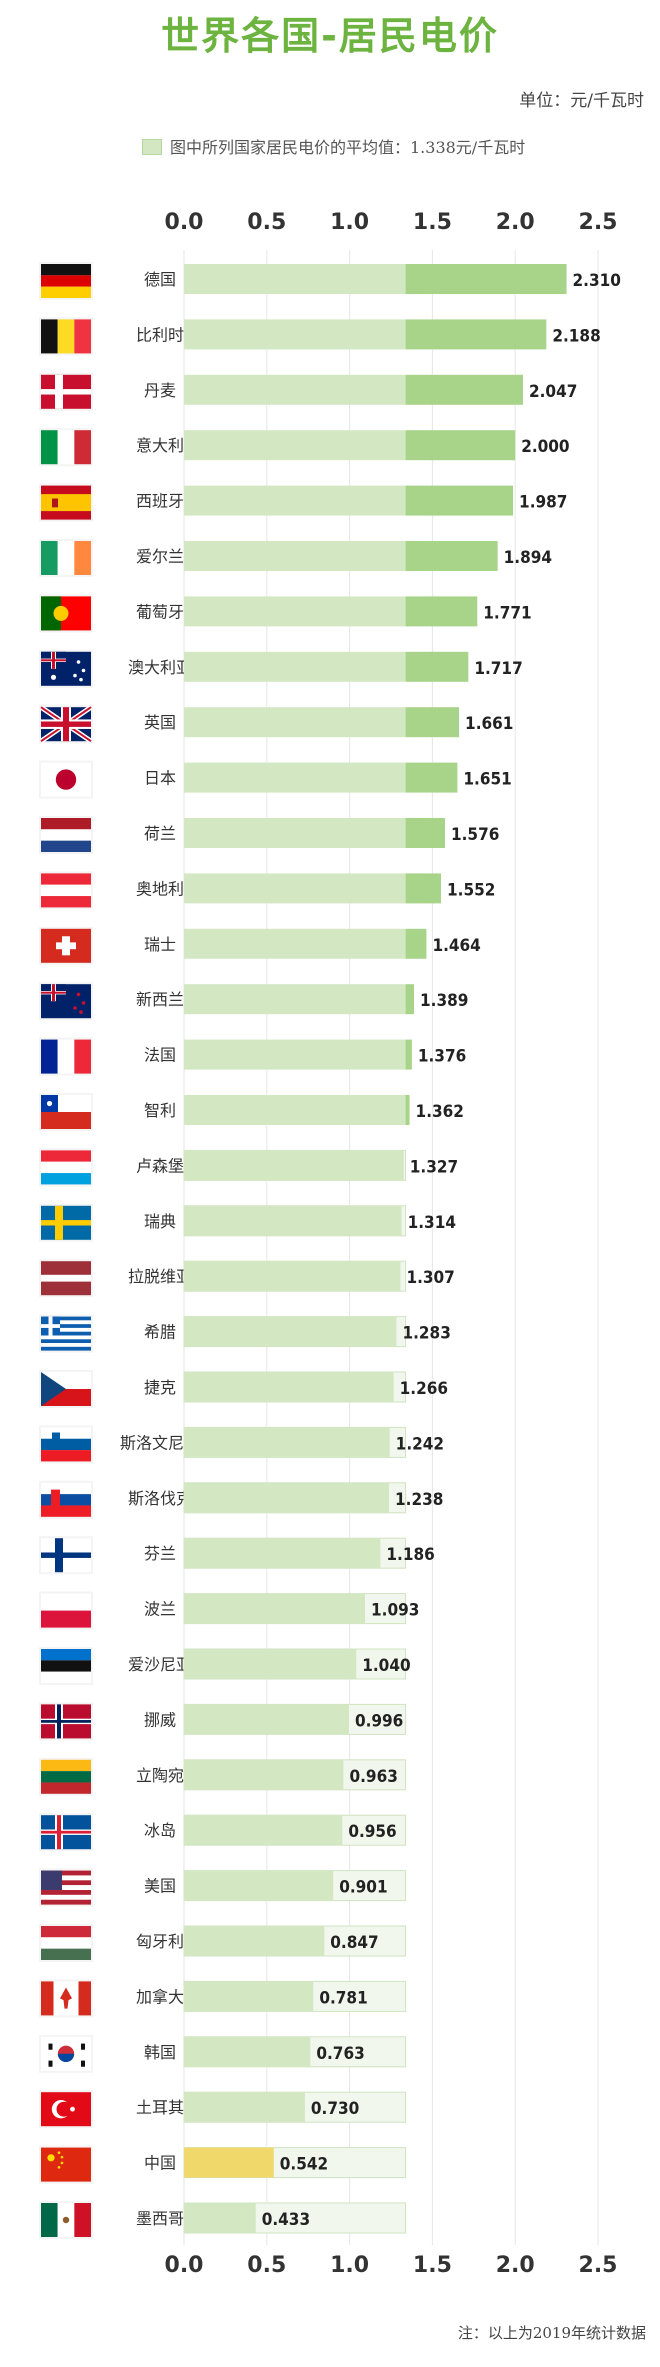  Describe the element at coordinates (160, 1110) in the screenshot. I see `country-label: 智利` at that location.